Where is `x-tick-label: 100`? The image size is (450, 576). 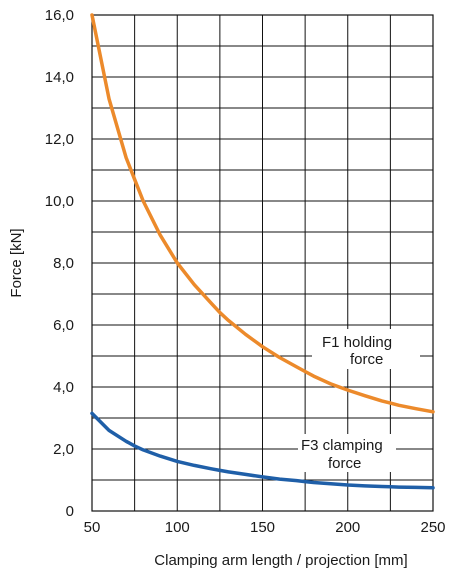 x-tick-label: 100 is located at coordinates (177, 527).